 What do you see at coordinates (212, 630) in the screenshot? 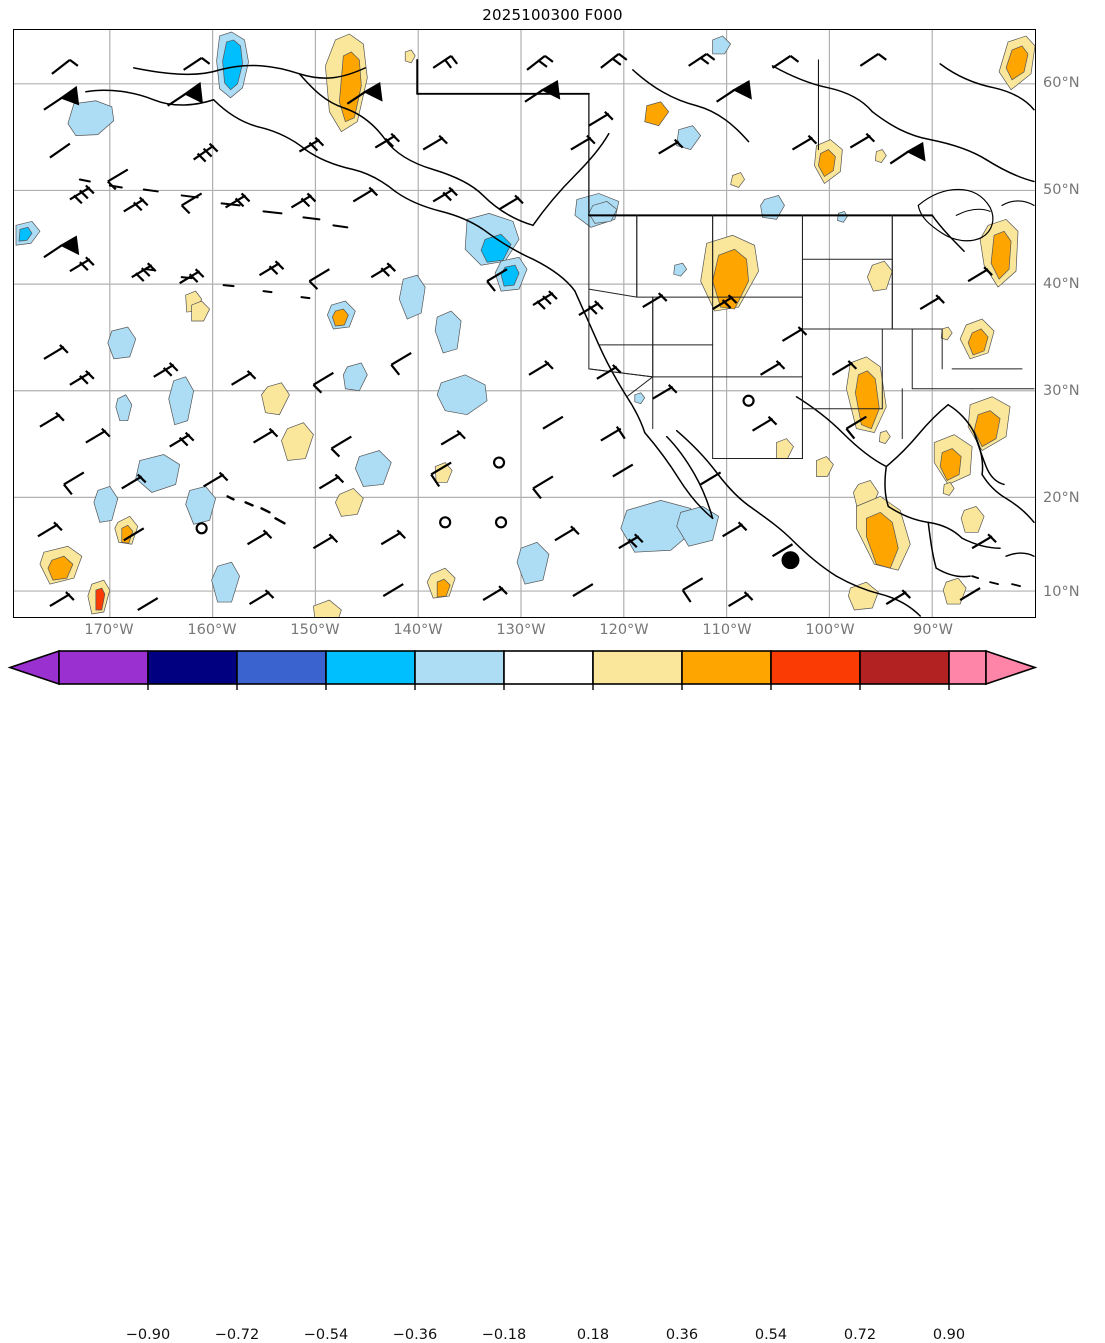
I see `lon-tick-label-160w: 160°W` at bounding box center [212, 630].